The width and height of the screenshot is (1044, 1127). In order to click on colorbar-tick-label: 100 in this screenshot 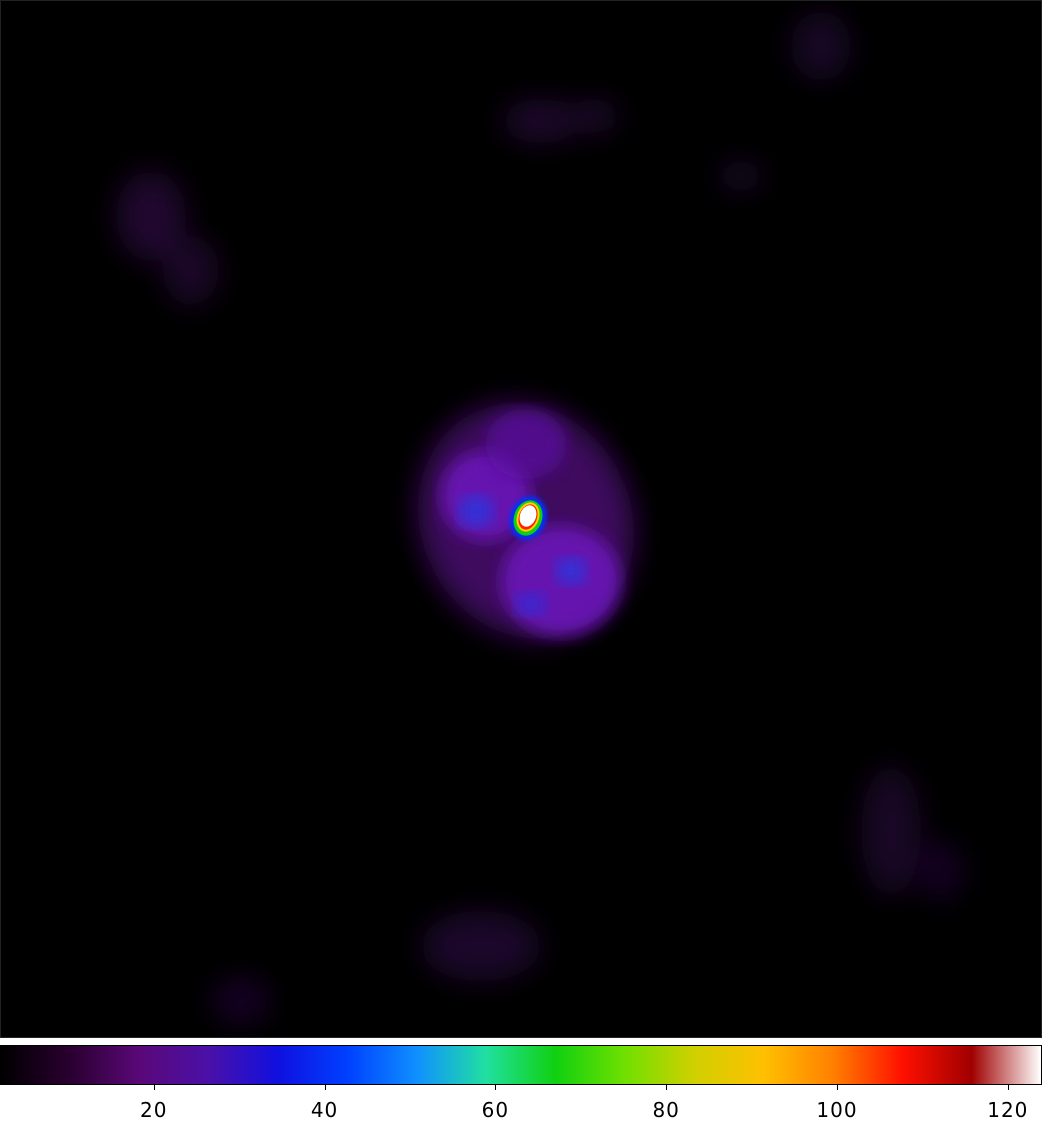, I will do `click(837, 1110)`.